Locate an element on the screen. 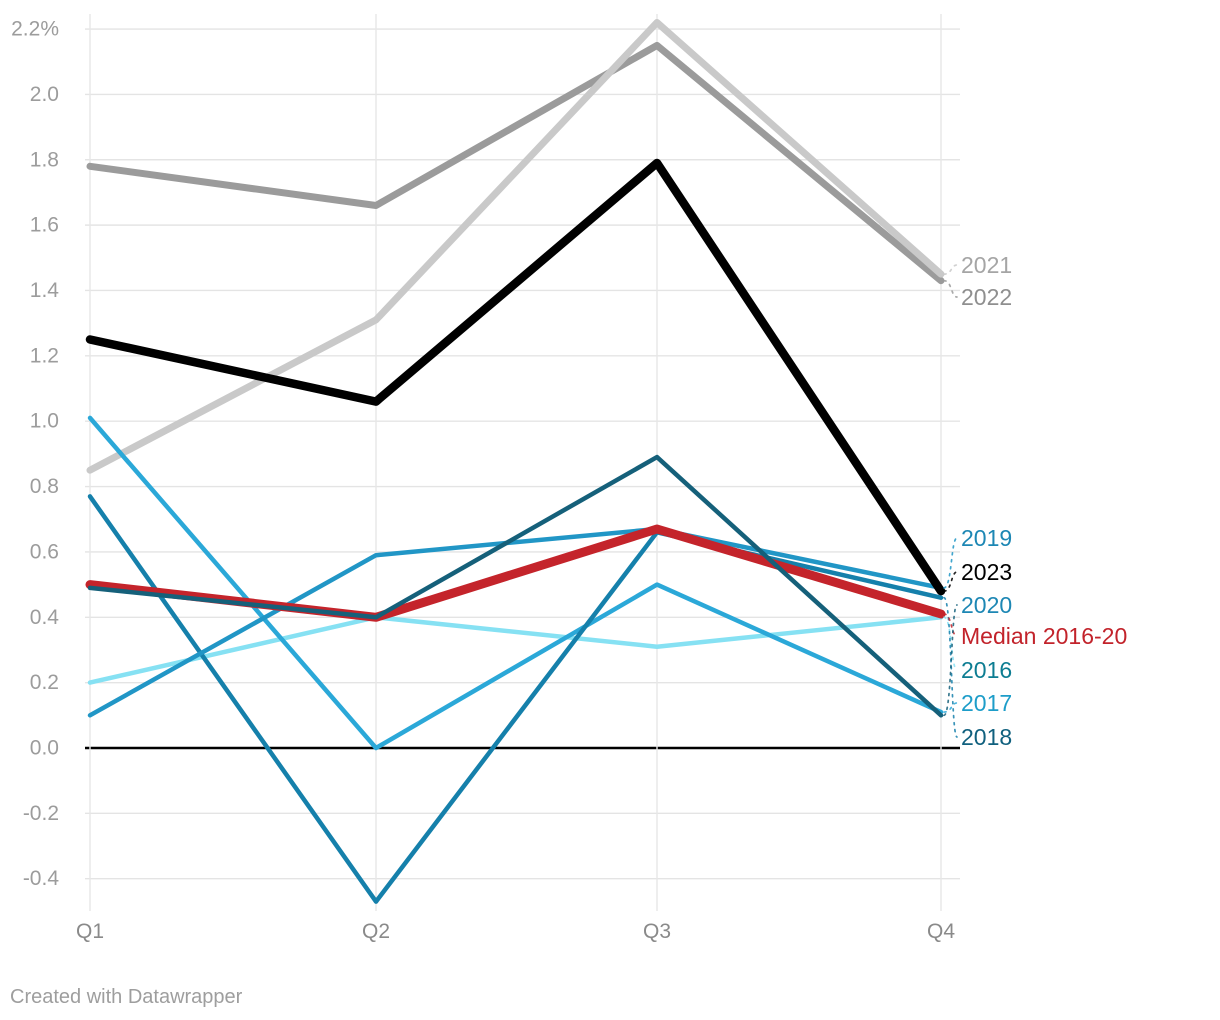 This screenshot has width=1220, height=1020. series-label-2016: 2016 is located at coordinates (986, 670).